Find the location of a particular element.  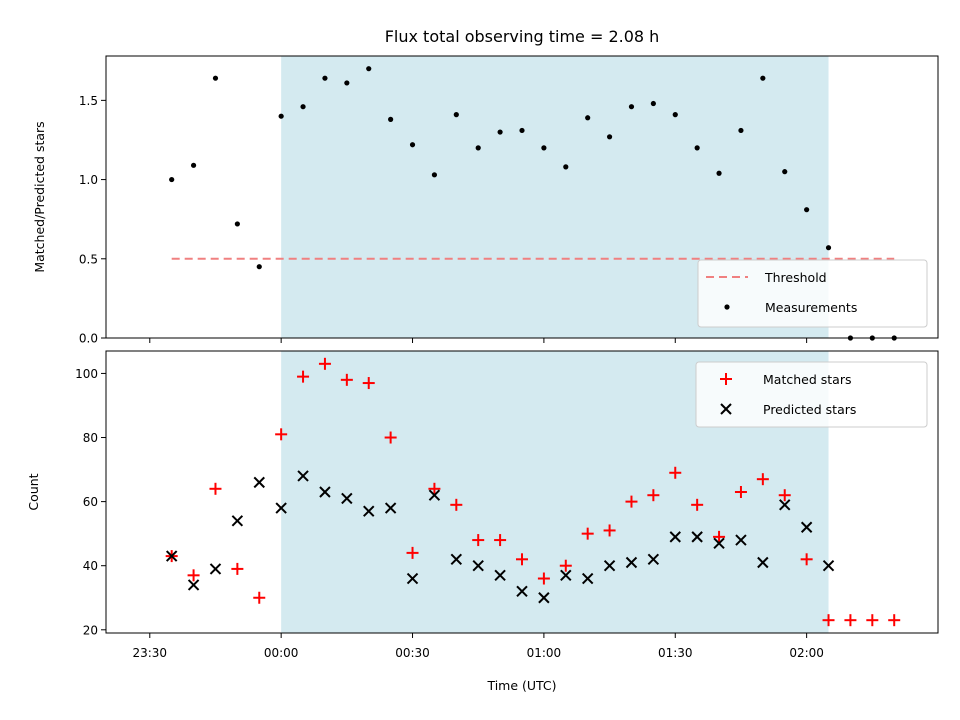

legend-threshold-label: Threshold is located at coordinates (795, 277).